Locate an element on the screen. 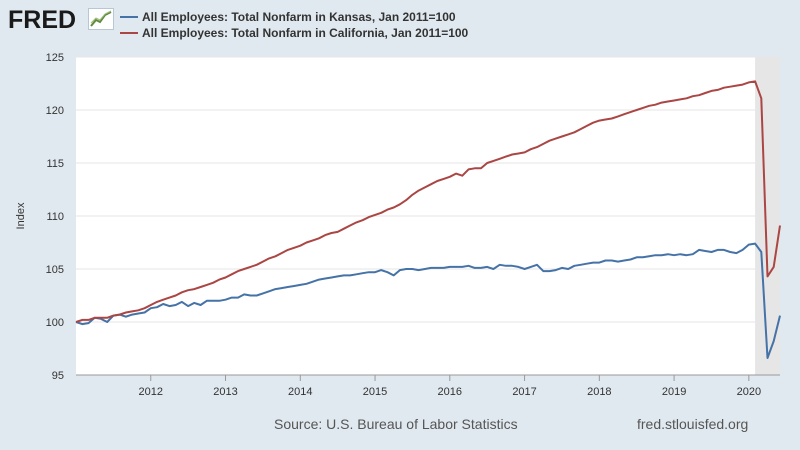  y-tick-label: 110 is located at coordinates (55, 217).